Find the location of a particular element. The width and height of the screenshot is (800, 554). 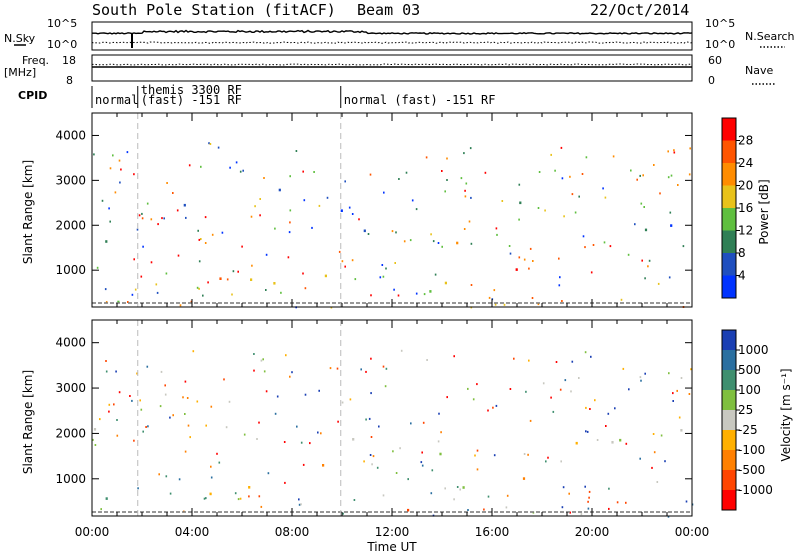

colorbar-tick-label: -25 is located at coordinates (748, 430).